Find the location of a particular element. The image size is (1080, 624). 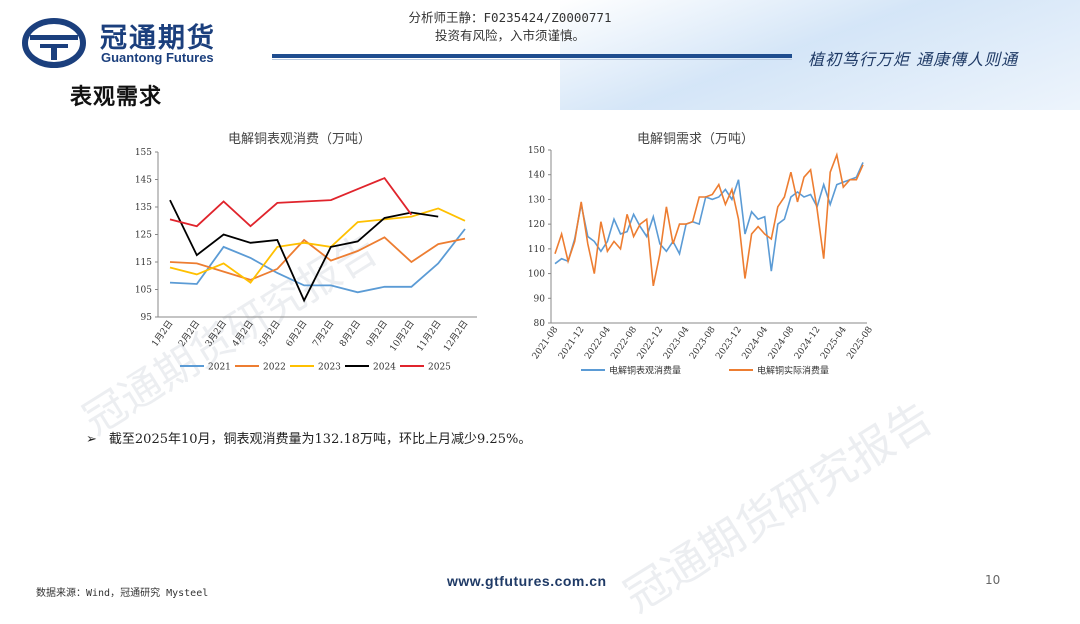

left-series-line-2023 is located at coordinates (317, 245).